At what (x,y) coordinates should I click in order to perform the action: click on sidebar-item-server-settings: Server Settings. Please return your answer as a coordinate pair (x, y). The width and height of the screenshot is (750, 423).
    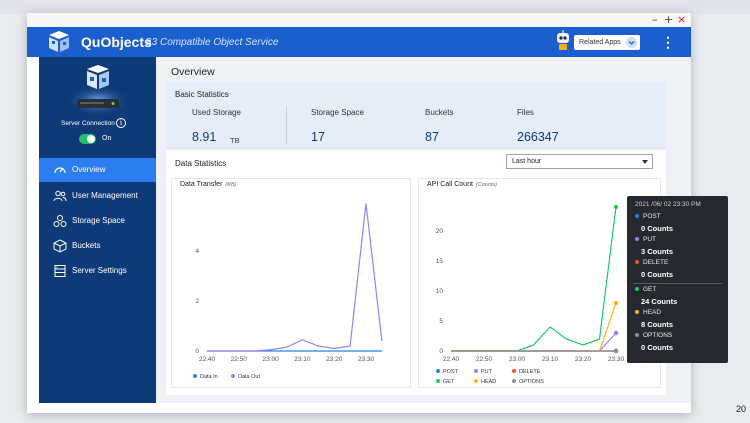
    Looking at the image, I should click on (97, 271).